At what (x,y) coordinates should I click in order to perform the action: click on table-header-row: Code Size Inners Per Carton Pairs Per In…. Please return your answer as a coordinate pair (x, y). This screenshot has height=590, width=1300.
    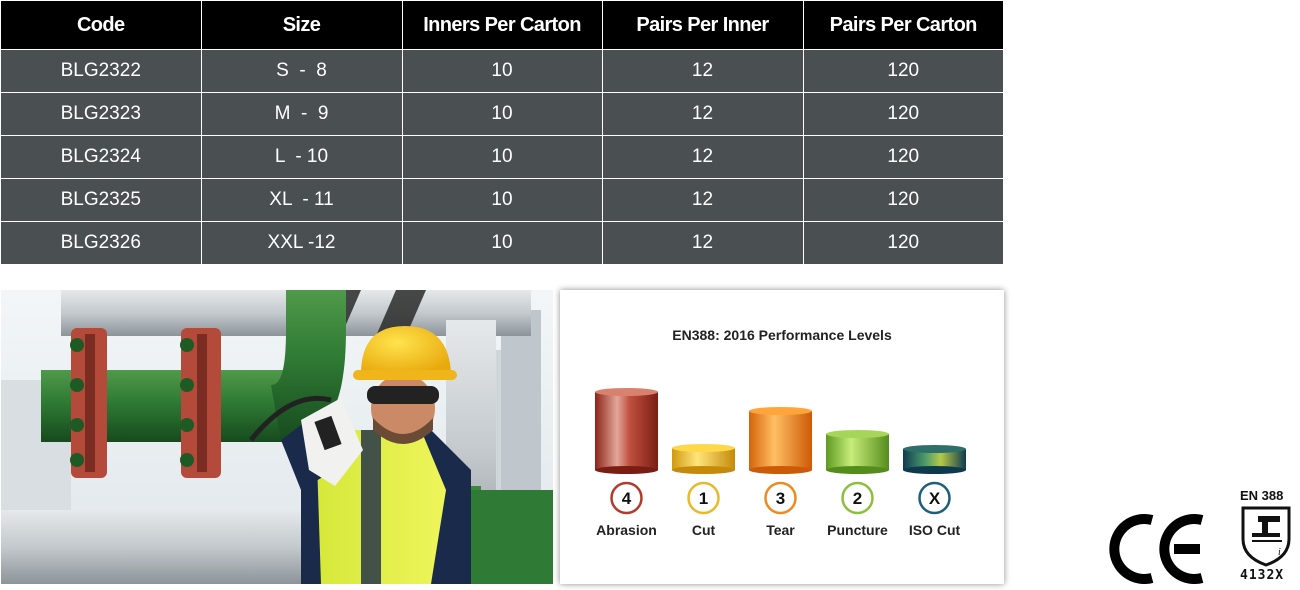
    Looking at the image, I should click on (502, 25).